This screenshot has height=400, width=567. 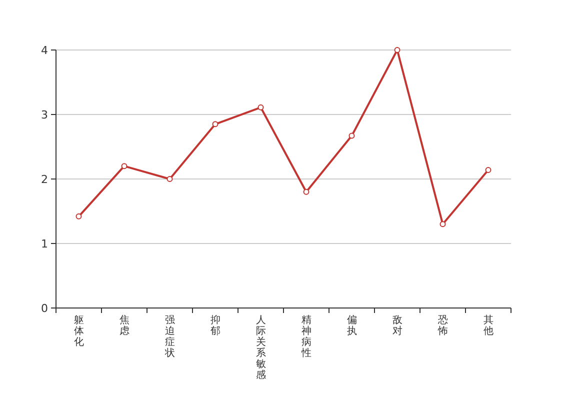 I want to click on x-tick-label: 其他, so click(x=488, y=325).